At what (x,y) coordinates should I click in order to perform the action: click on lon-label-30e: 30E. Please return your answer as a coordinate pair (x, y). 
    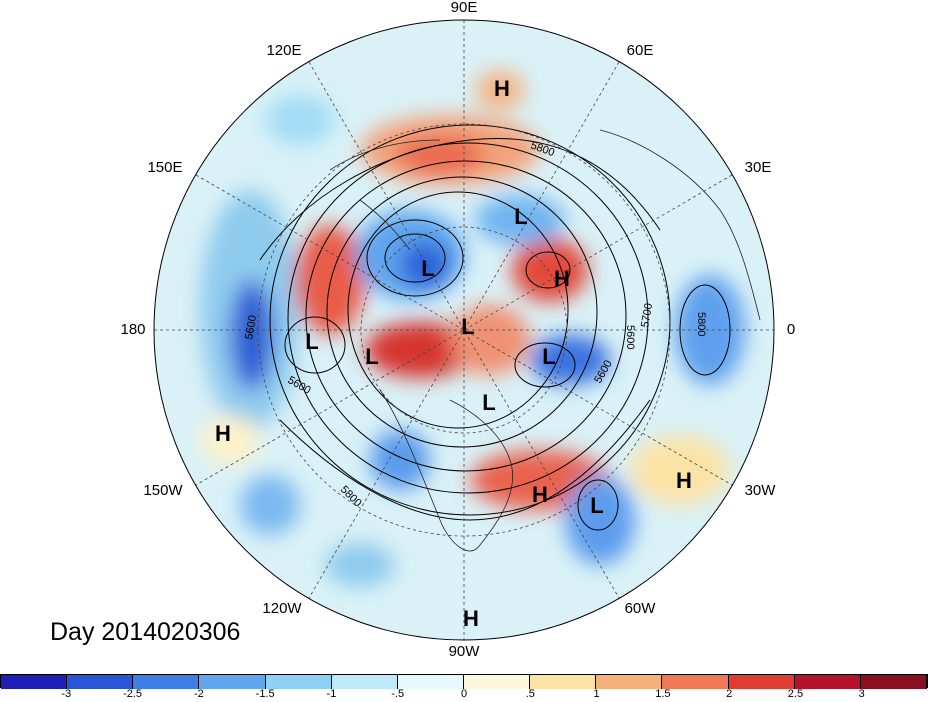
    Looking at the image, I should click on (758, 167).